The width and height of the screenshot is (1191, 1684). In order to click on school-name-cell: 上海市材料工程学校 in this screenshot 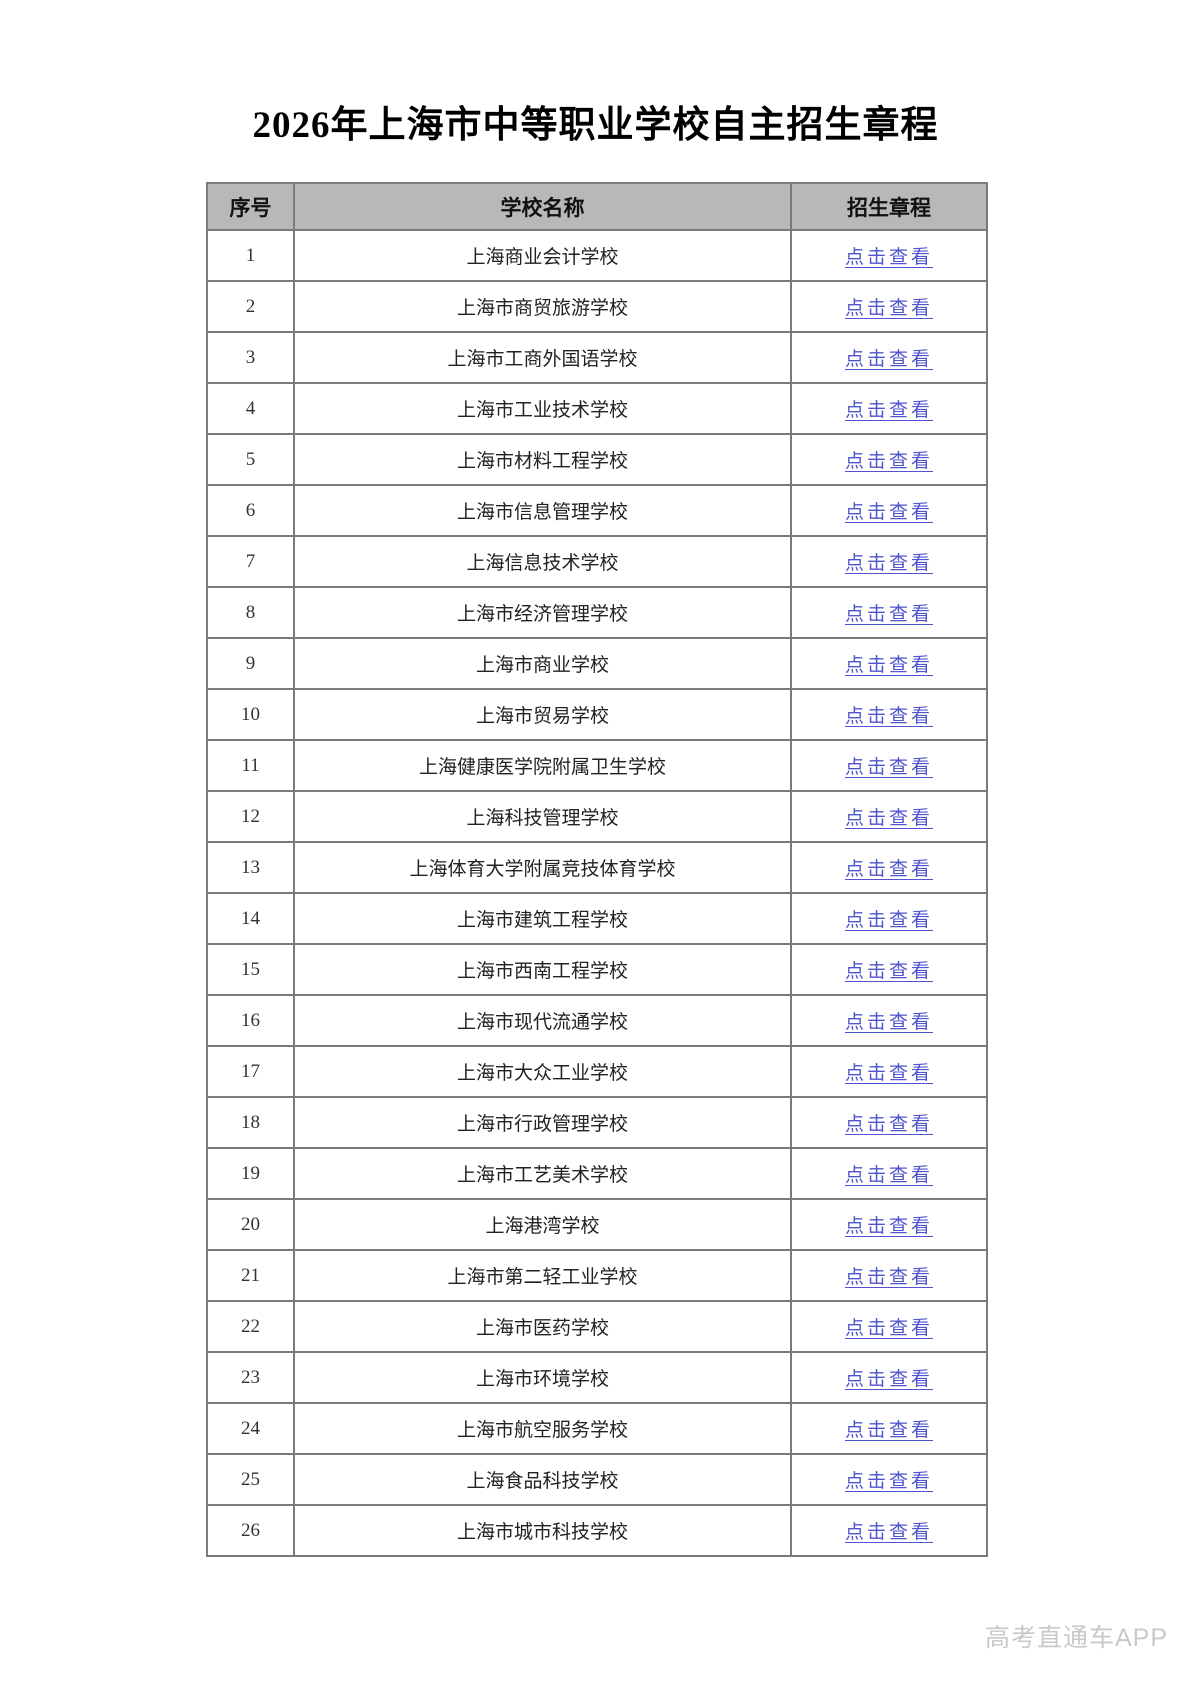, I will do `click(542, 459)`.